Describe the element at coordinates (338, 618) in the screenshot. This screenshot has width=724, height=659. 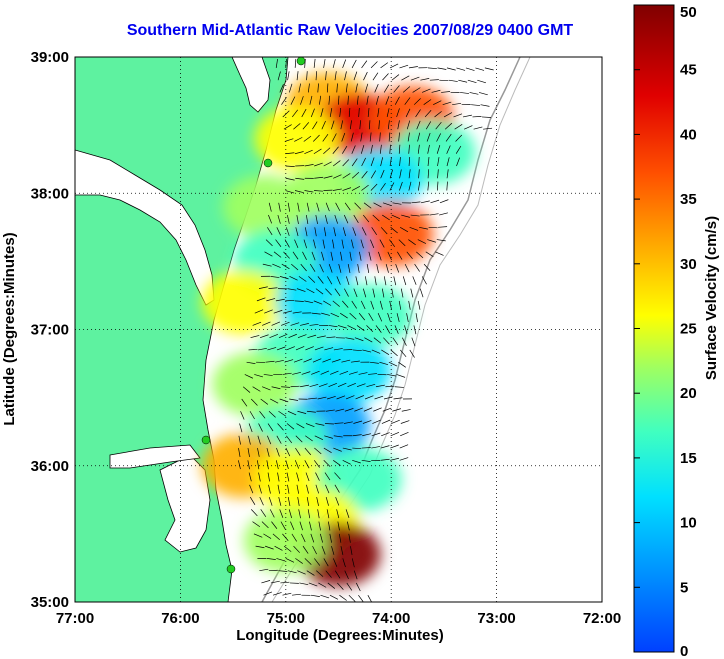
I see `x-tick-labels: 77:00 76:00 75:00 74:00 73:00 72:00` at that location.